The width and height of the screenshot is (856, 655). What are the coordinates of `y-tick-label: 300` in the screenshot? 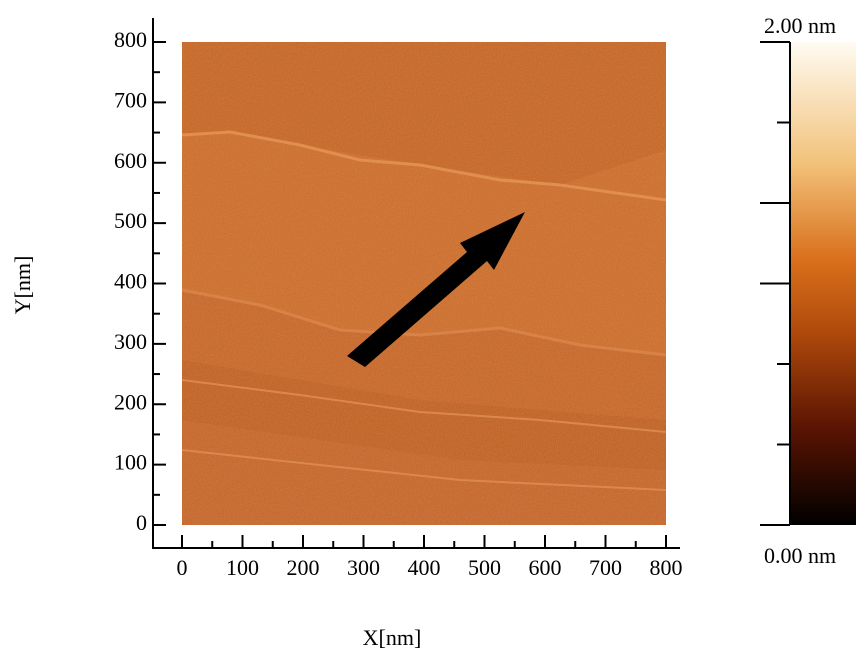 It's located at (130, 341).